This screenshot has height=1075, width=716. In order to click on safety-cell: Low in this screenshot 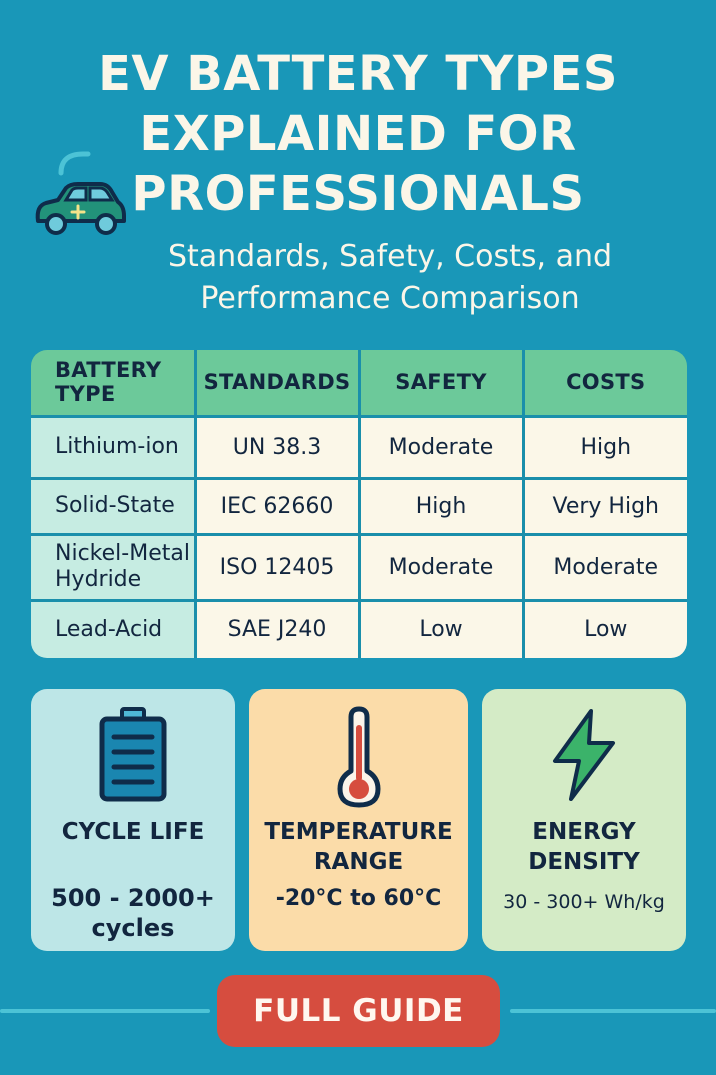, I will do `click(441, 628)`.